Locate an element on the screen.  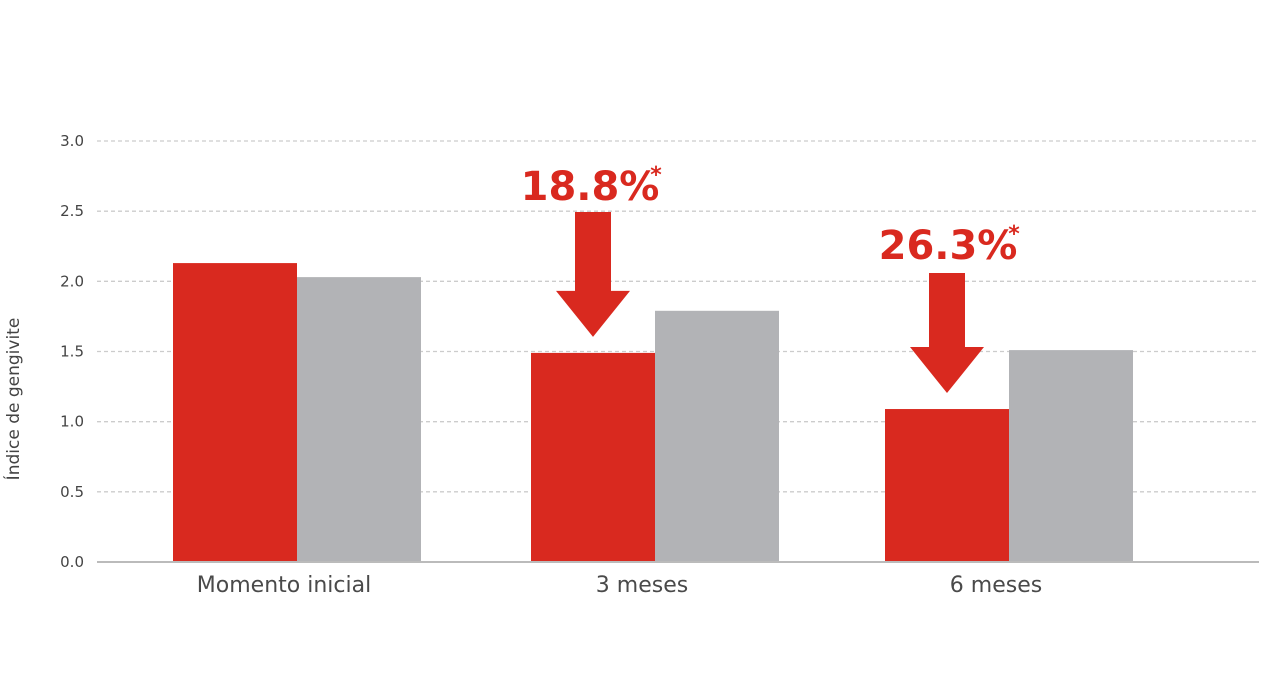
y-tick-label: 2.5 is located at coordinates (72, 211).